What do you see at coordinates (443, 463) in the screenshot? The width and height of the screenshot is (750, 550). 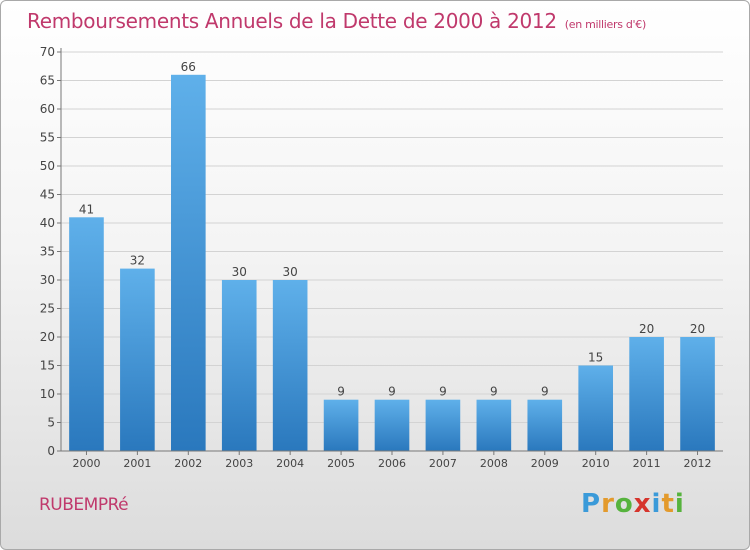 I see `x-tick-label: 2007` at bounding box center [443, 463].